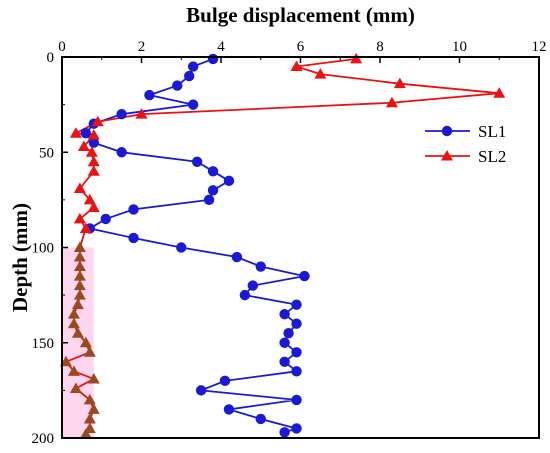  What do you see at coordinates (62, 47) in the screenshot?
I see `x-tick-label: 0` at bounding box center [62, 47].